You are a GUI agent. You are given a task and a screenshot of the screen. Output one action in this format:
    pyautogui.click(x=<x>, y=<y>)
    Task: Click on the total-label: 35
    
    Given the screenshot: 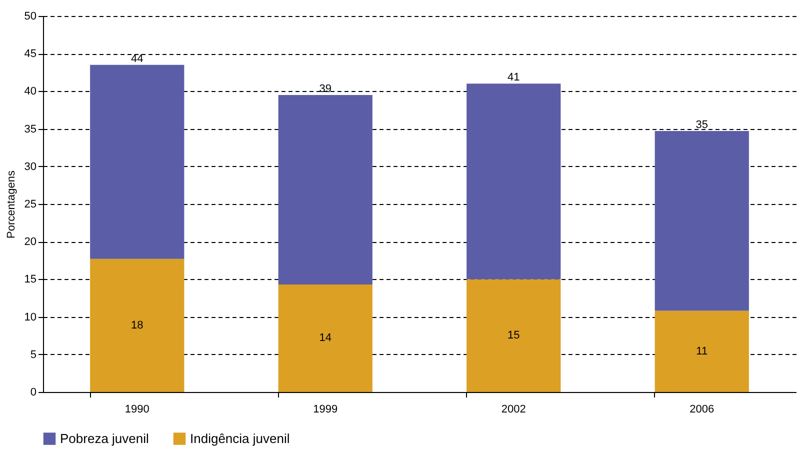 What is the action you would take?
    pyautogui.click(x=702, y=125)
    